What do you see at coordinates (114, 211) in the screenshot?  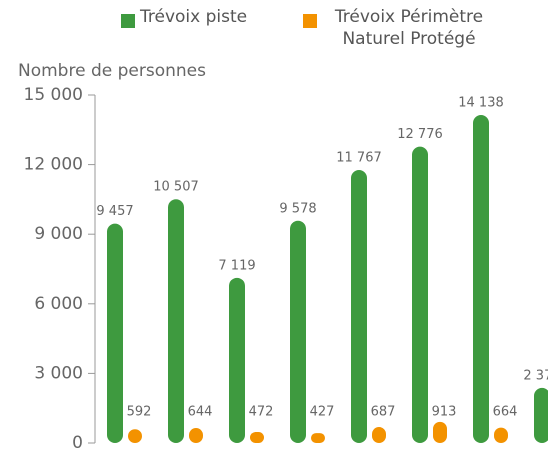 I see `data-label: 9 457` at bounding box center [114, 211].